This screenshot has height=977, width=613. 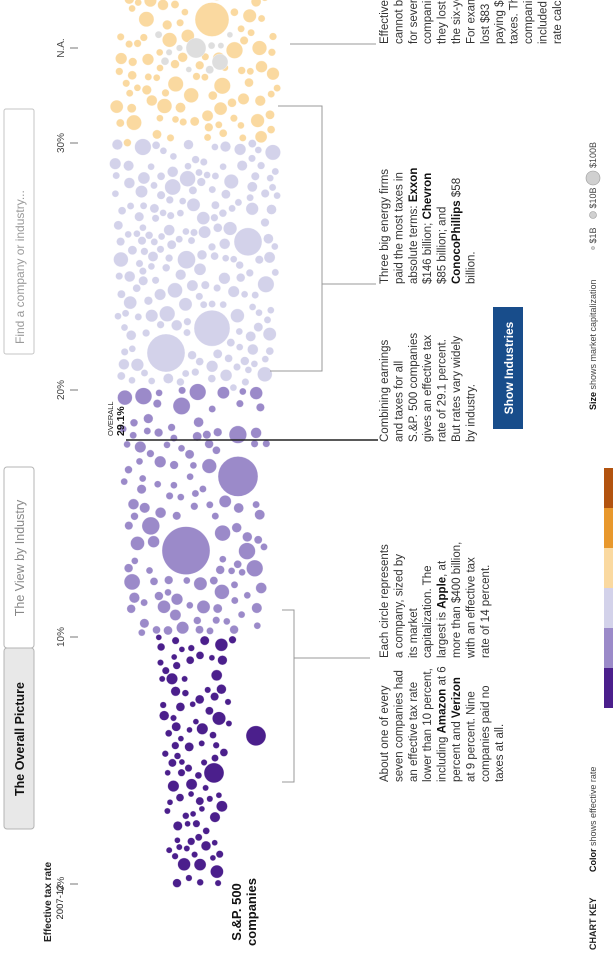 What do you see at coordinates (19, 738) in the screenshot?
I see `tab-overall-picture: The Overall Picture` at bounding box center [19, 738].